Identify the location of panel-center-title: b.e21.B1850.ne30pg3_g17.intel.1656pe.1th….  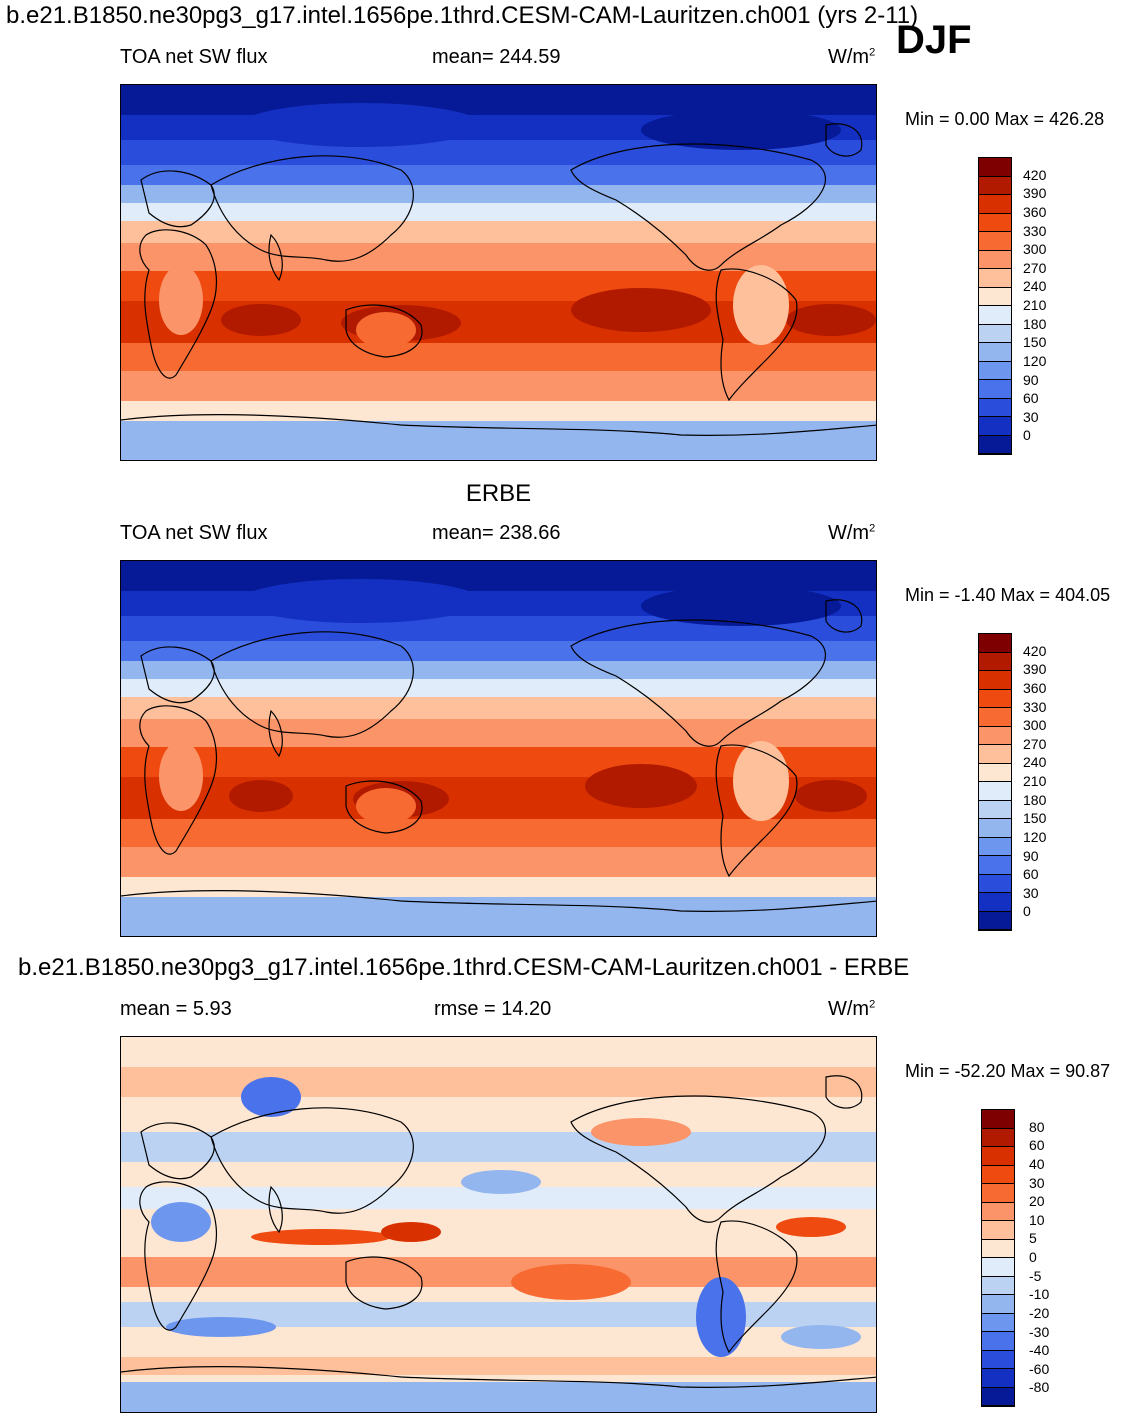
(464, 967).